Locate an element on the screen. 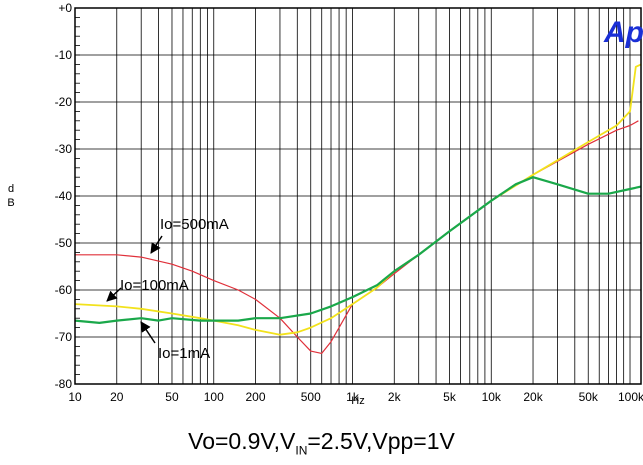  y-tick-labels: +0 -10 -20 -30 -40 -50 -60 -70 -80 is located at coordinates (64, 196).